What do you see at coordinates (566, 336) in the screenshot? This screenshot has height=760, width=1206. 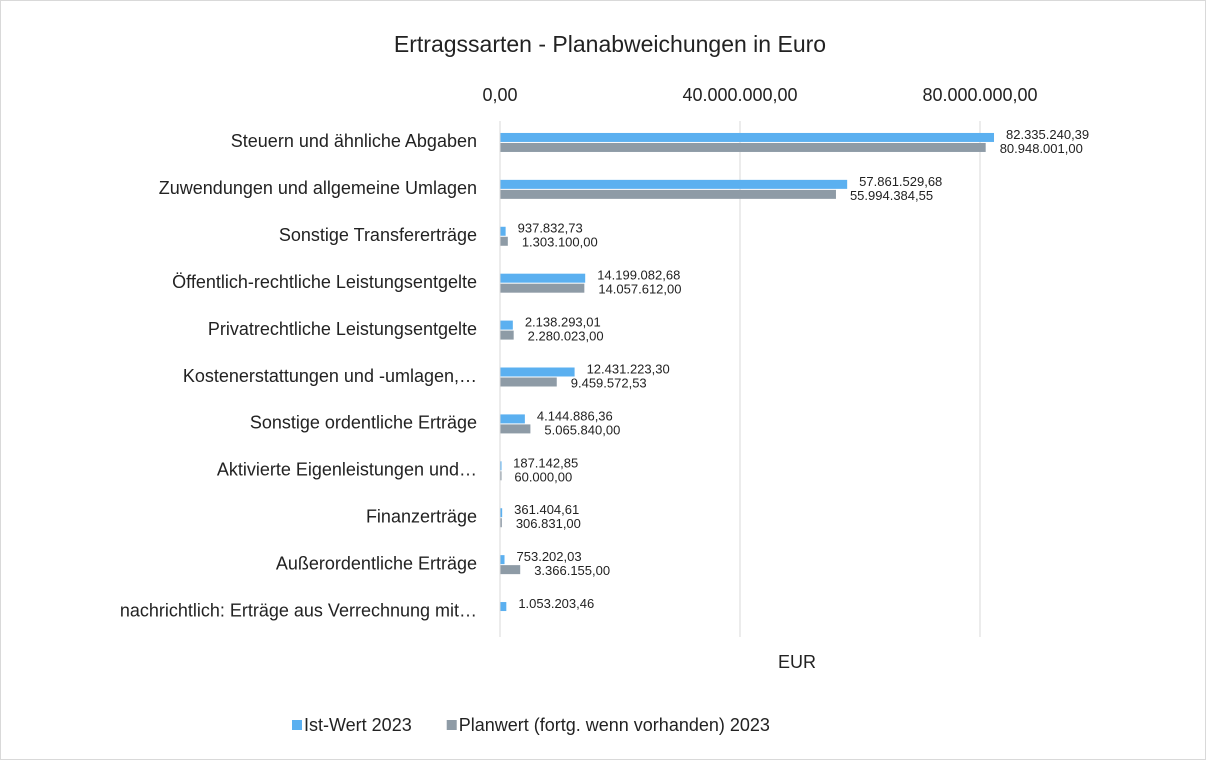 I see `value-label: 2.280.023,00` at bounding box center [566, 336].